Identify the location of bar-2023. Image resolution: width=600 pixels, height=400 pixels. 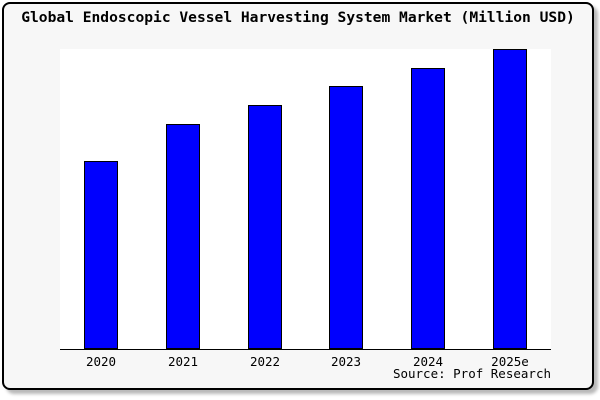
(346, 217).